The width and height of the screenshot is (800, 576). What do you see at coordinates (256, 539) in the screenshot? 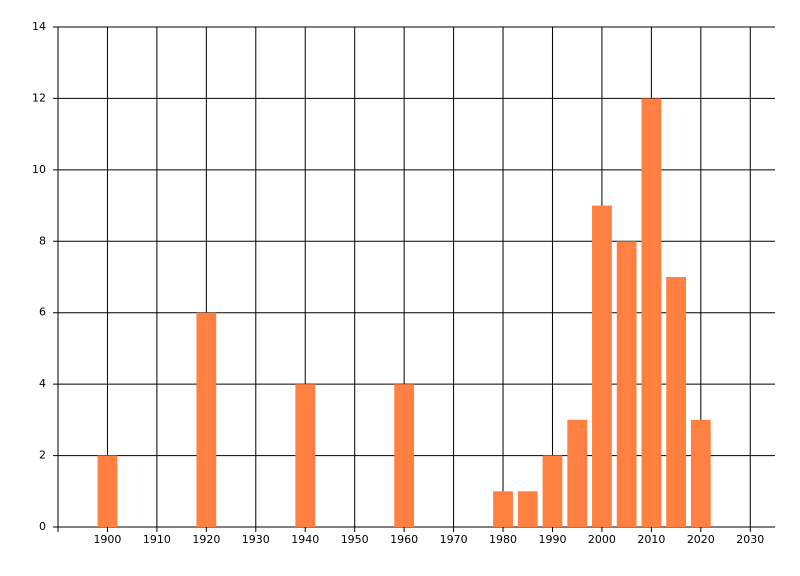
I see `x-tick-label: 1930` at bounding box center [256, 539].